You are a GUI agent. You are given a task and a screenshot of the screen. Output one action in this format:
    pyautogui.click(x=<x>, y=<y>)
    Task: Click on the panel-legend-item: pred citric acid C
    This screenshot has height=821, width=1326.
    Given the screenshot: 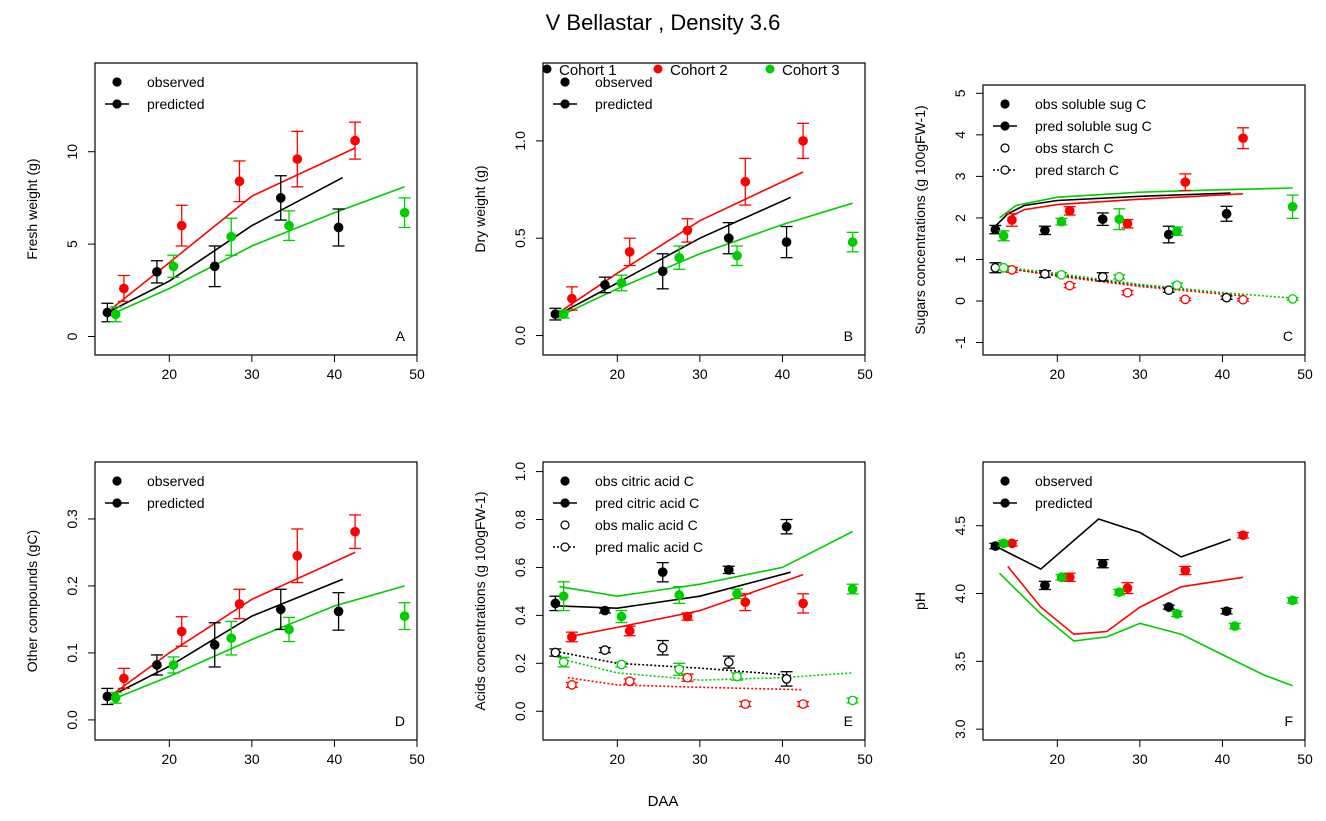 What is the action you would take?
    pyautogui.click(x=626, y=503)
    